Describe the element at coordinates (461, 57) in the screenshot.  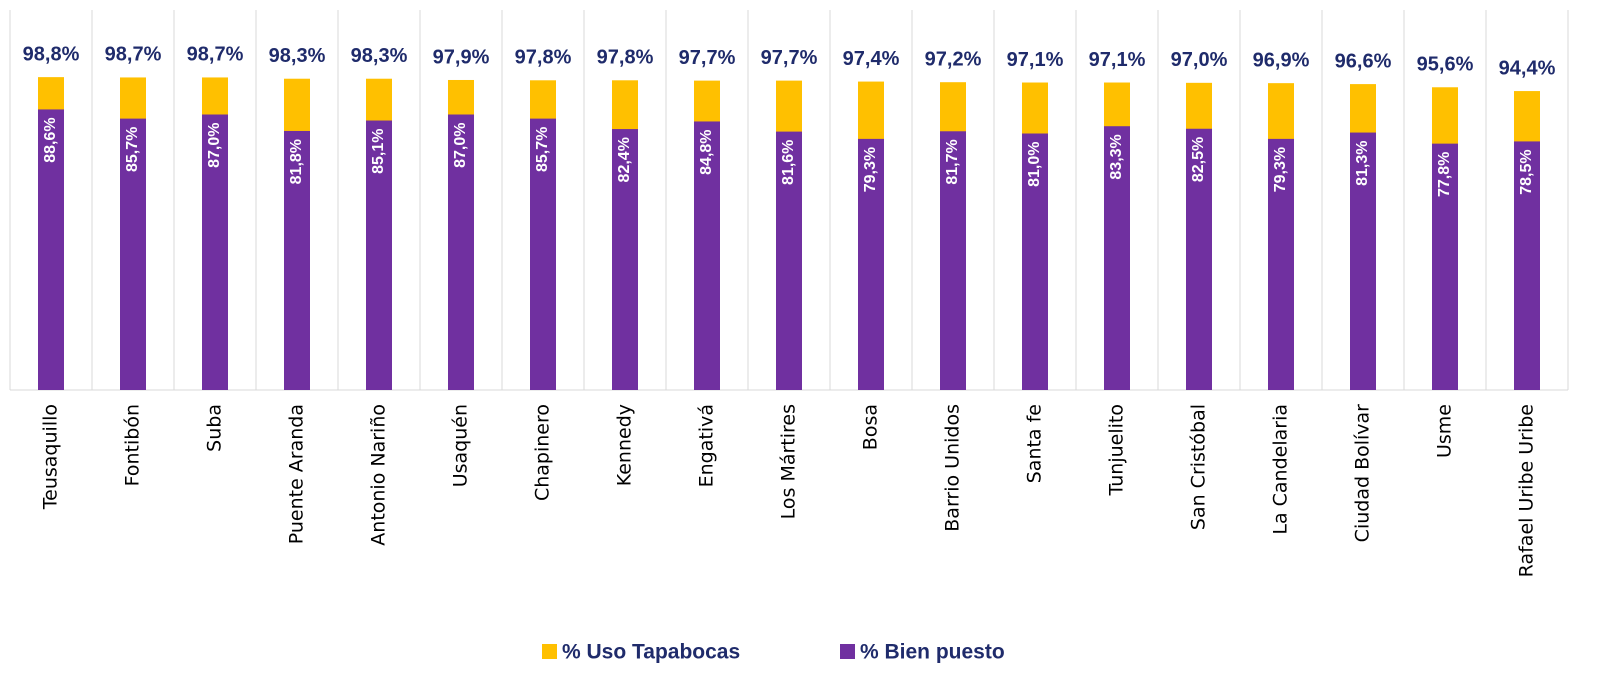
I see `value-label: 97,9%` at that location.